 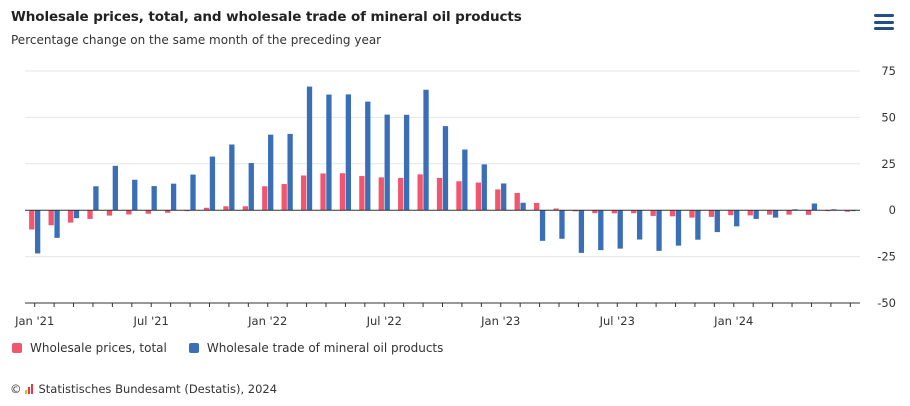 What do you see at coordinates (888, 117) in the screenshot?
I see `y-tick-label: 50` at bounding box center [888, 117].